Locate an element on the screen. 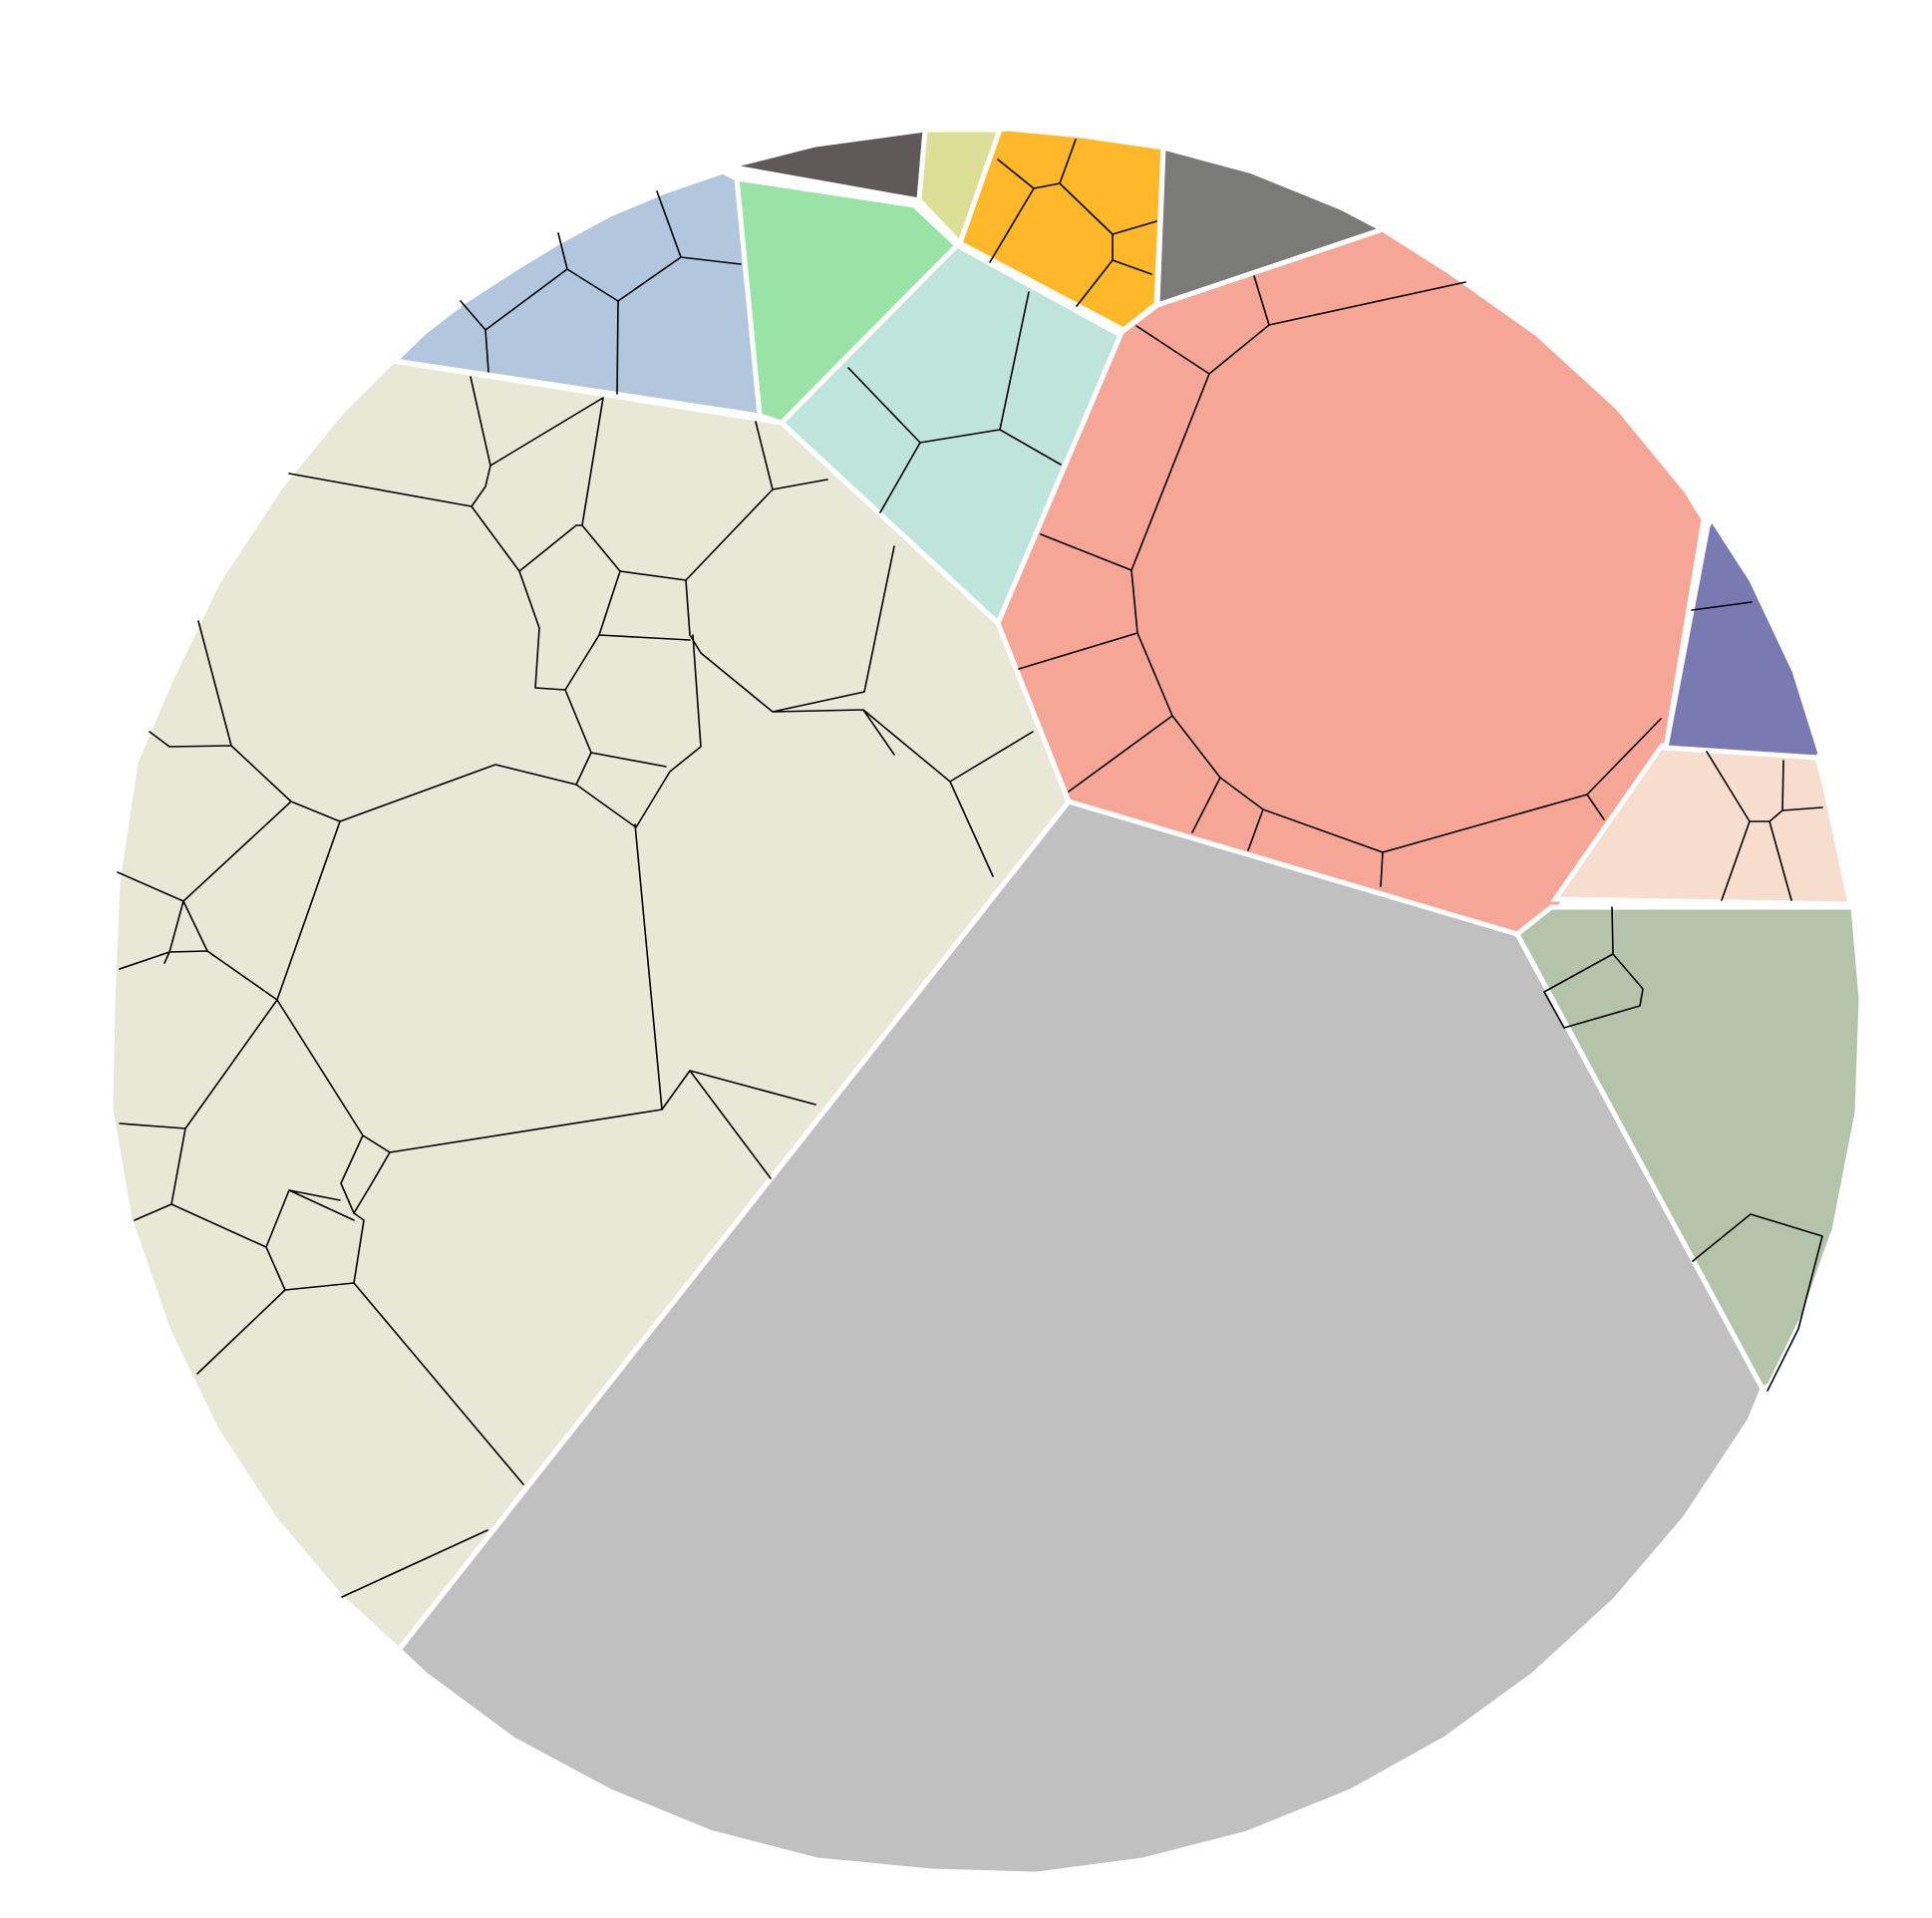  region-peach is located at coordinates (1702, 825).